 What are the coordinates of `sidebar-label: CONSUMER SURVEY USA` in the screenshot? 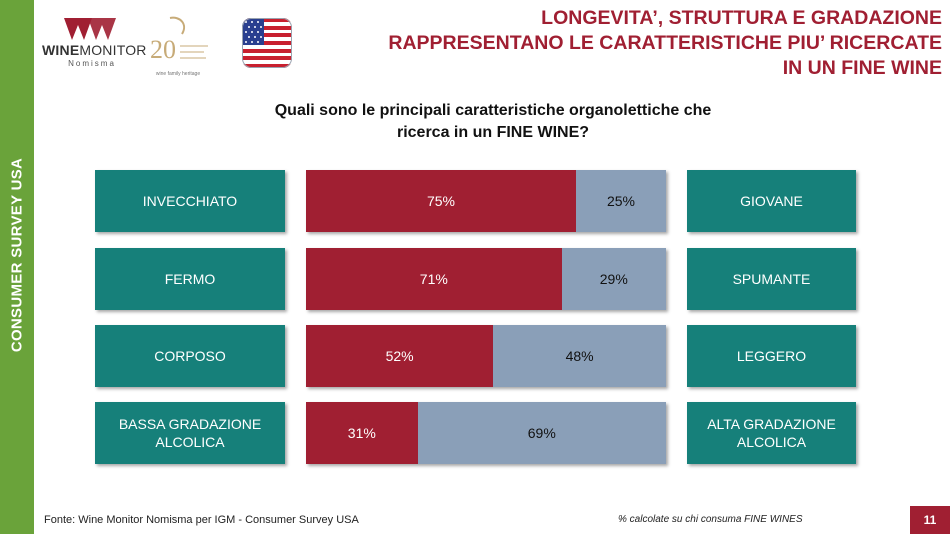 It's located at (17, 255).